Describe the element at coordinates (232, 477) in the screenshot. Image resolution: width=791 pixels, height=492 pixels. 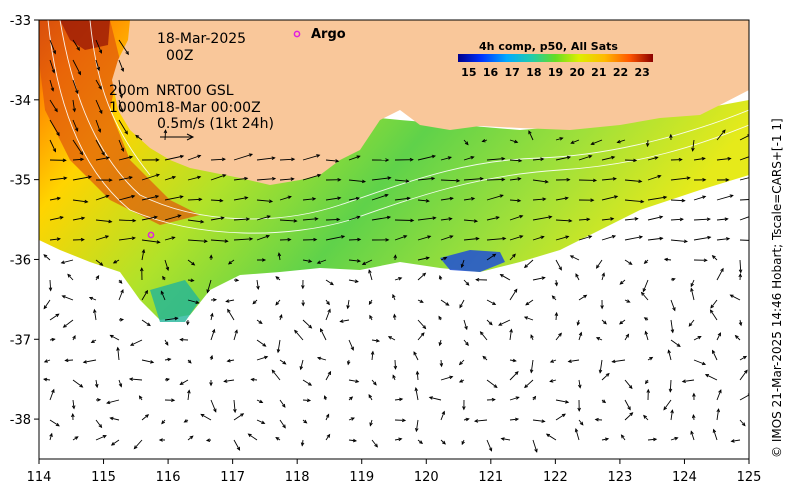
I see `x-tick-label: 117` at that location.